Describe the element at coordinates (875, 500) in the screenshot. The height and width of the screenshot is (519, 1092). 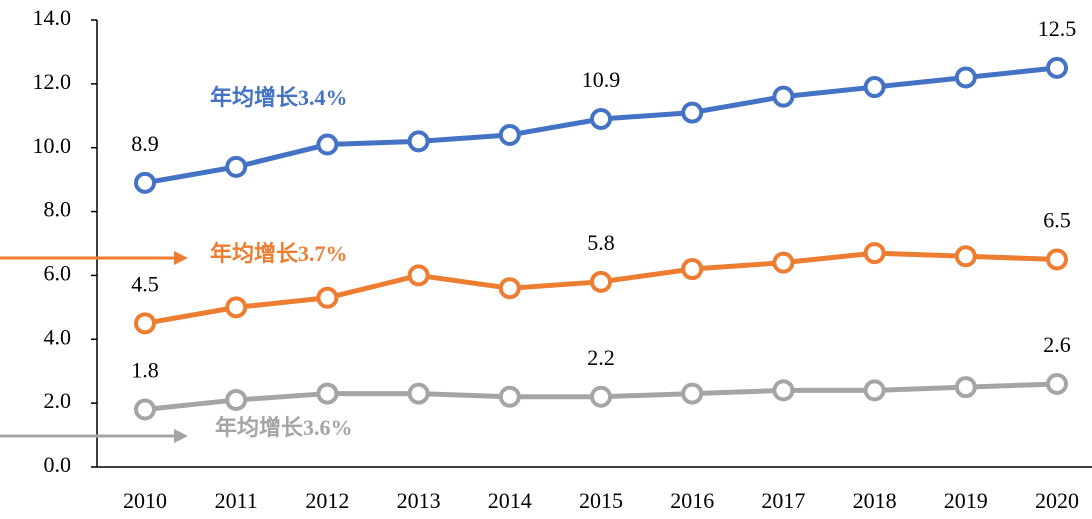
I see `x-tick-label: 2018` at that location.